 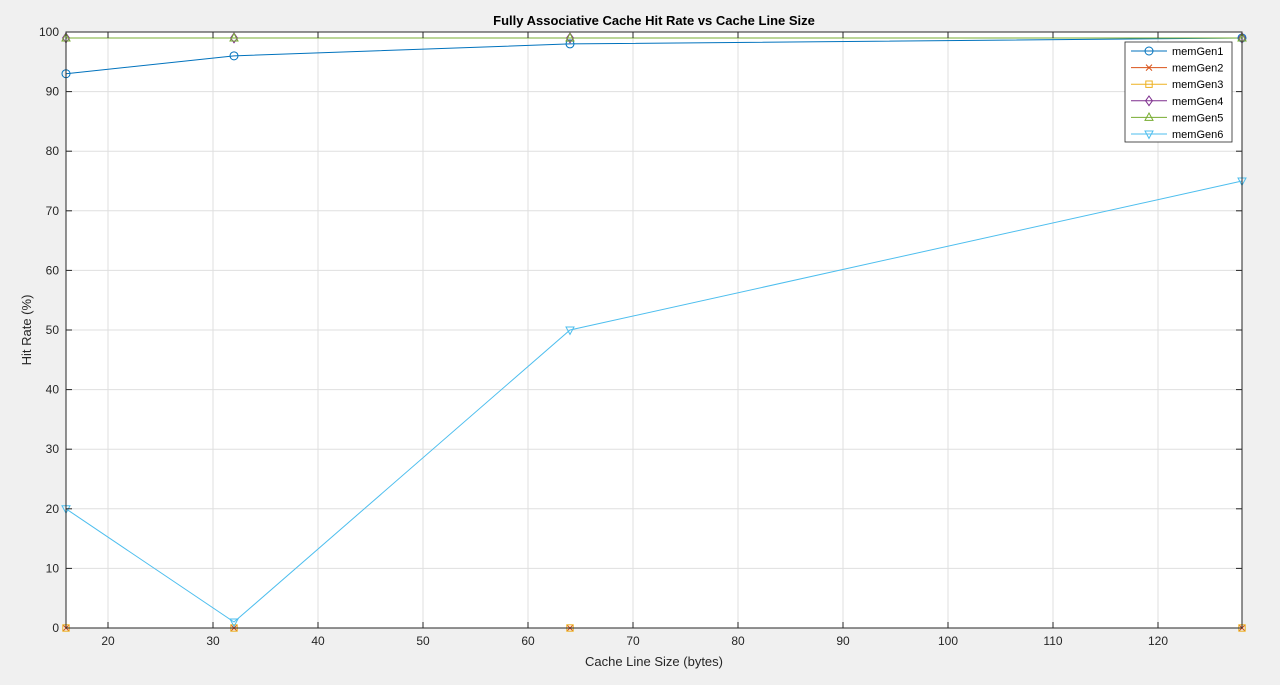 What do you see at coordinates (948, 641) in the screenshot?
I see `x-tick-label: 100` at bounding box center [948, 641].